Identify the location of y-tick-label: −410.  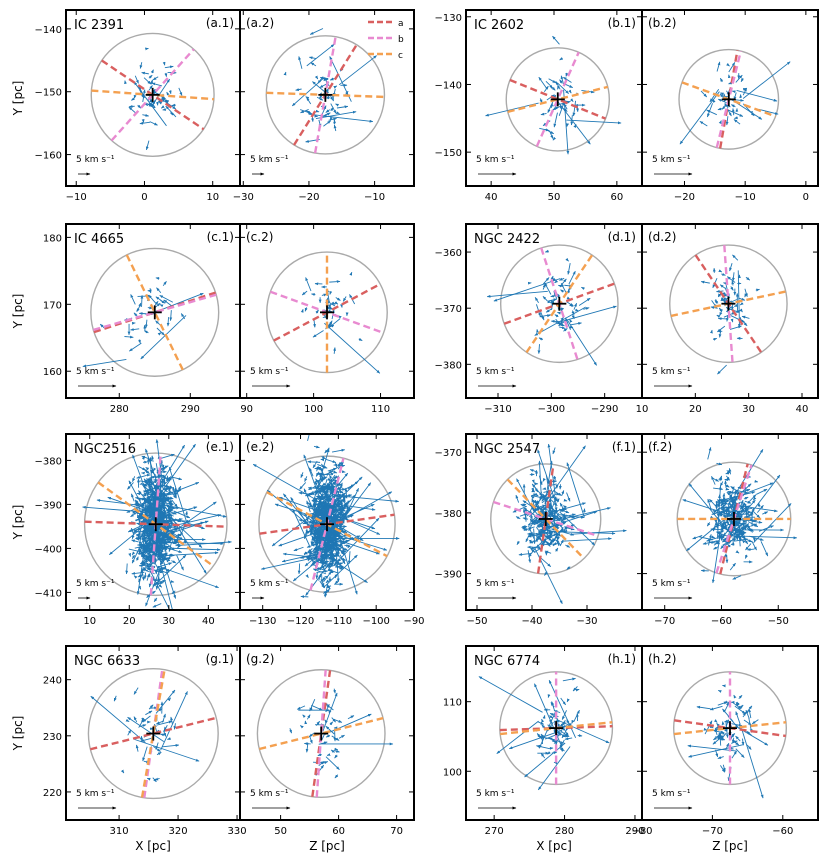
(48, 593).